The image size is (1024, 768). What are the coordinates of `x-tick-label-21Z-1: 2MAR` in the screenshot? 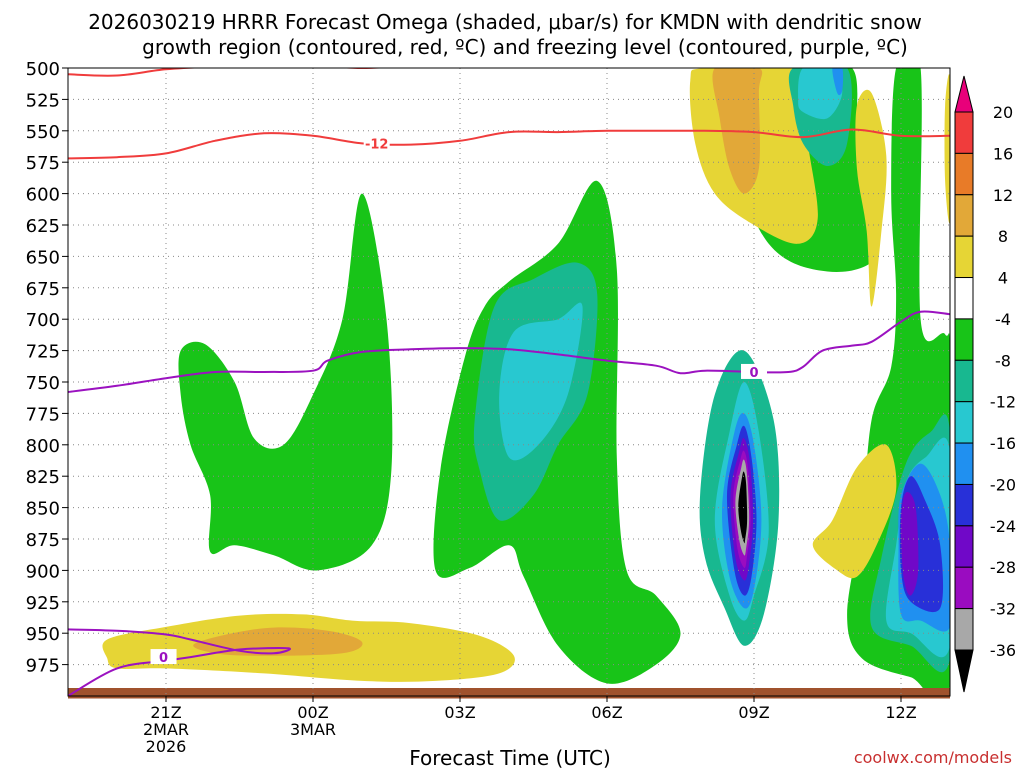 It's located at (166, 729).